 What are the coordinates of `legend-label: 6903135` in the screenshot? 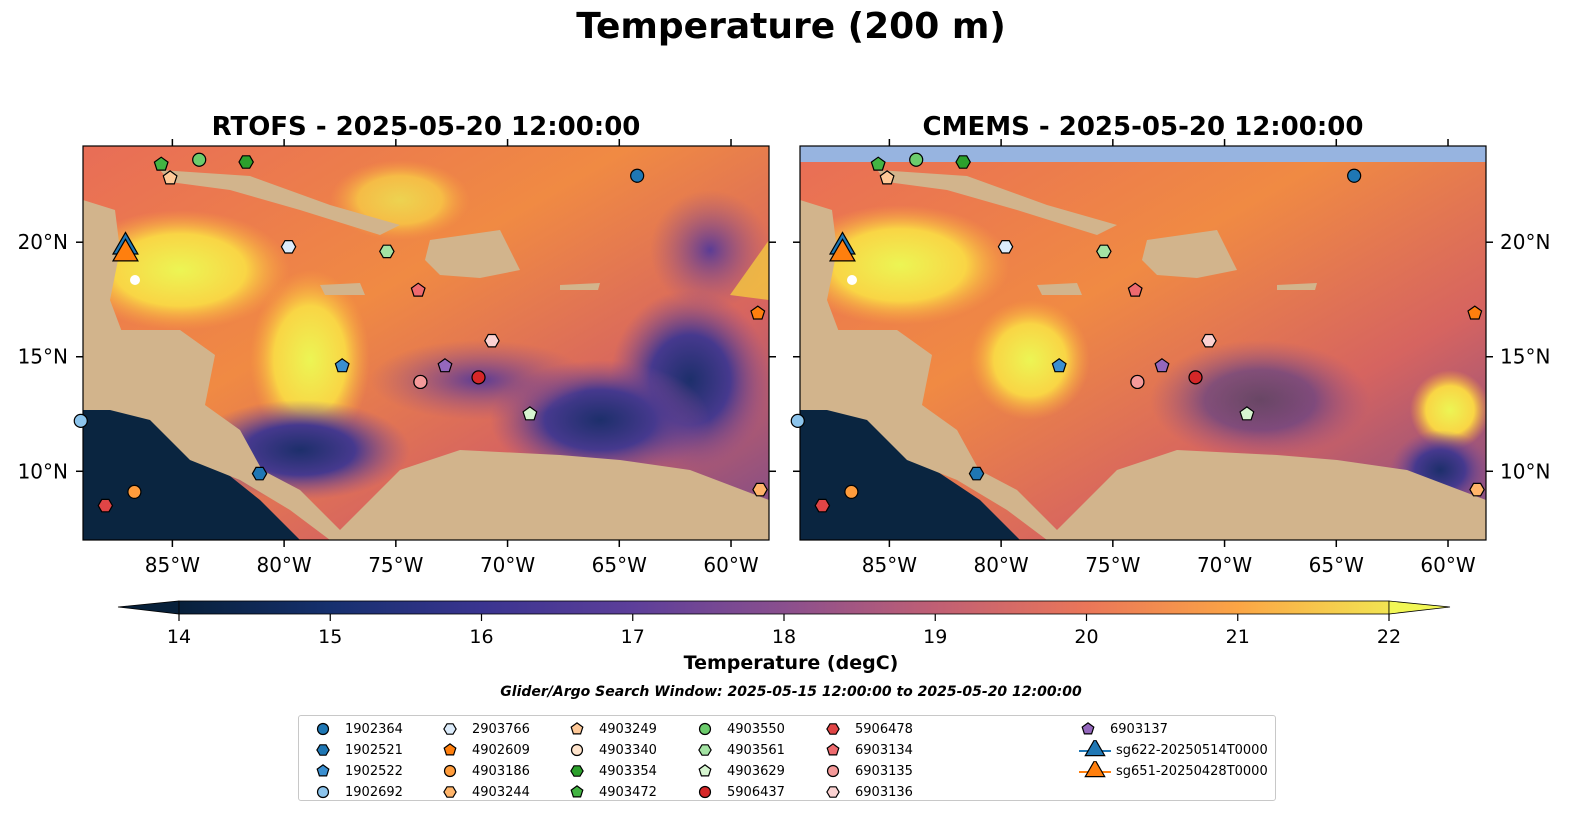 It's located at (884, 771).